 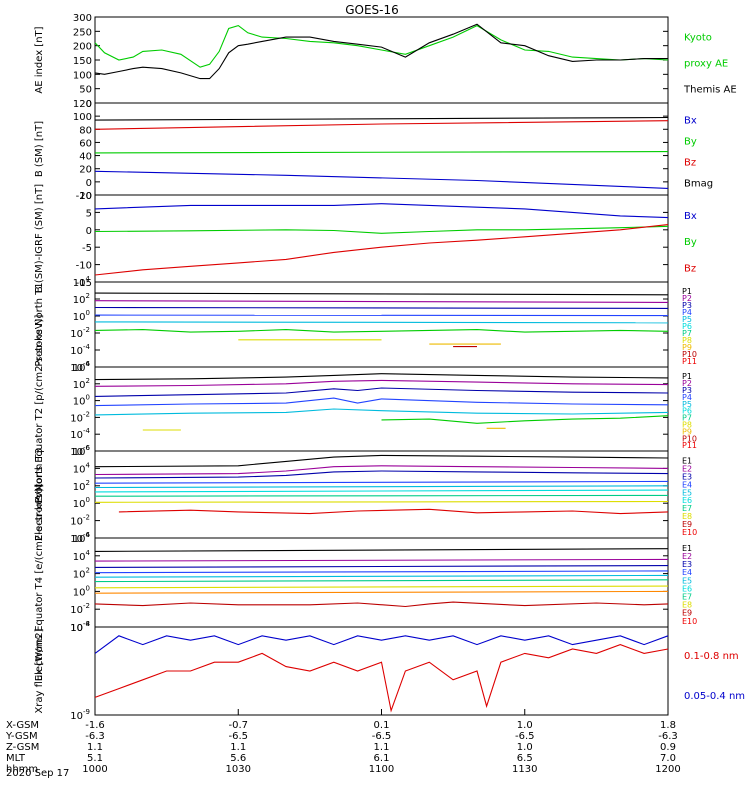 What do you see at coordinates (238, 725) in the screenshot?
I see `x-row-value: -0.7` at bounding box center [238, 725].